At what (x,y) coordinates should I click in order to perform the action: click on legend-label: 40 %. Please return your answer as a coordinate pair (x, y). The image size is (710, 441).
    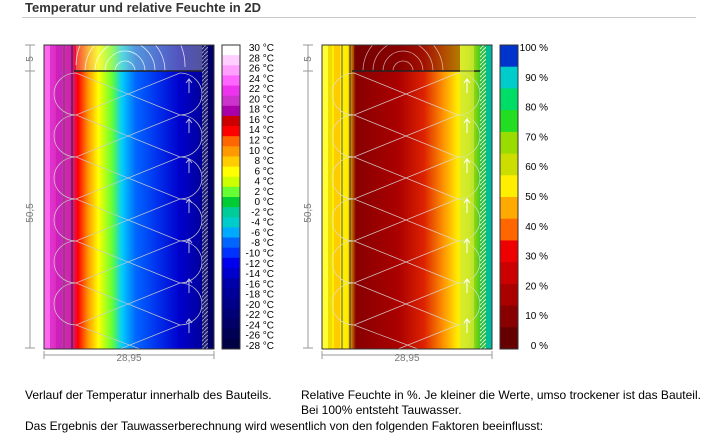
    Looking at the image, I should click on (536, 227).